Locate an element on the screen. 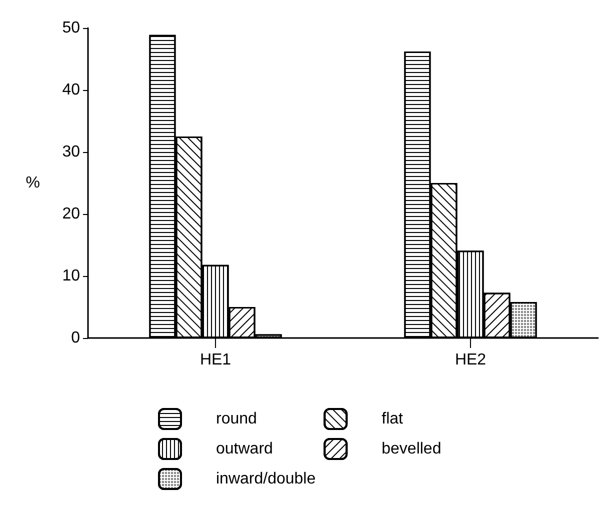 The width and height of the screenshot is (611, 524). legend-label: round is located at coordinates (236, 419).